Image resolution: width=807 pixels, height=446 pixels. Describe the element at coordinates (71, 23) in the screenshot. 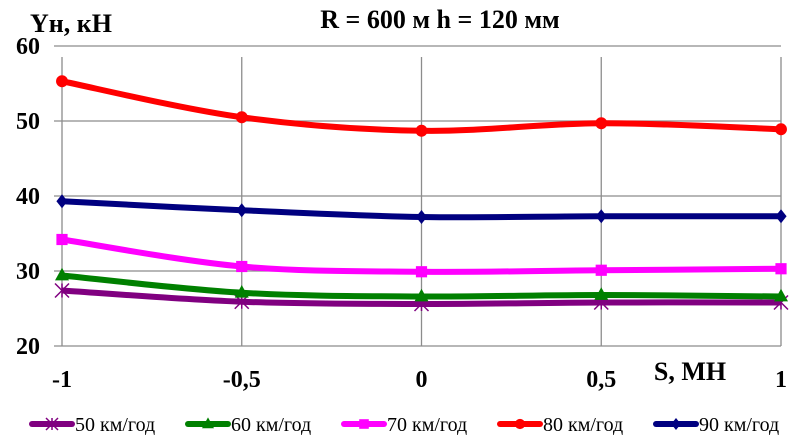

I see `y-axis-label: Yн, кН` at that location.